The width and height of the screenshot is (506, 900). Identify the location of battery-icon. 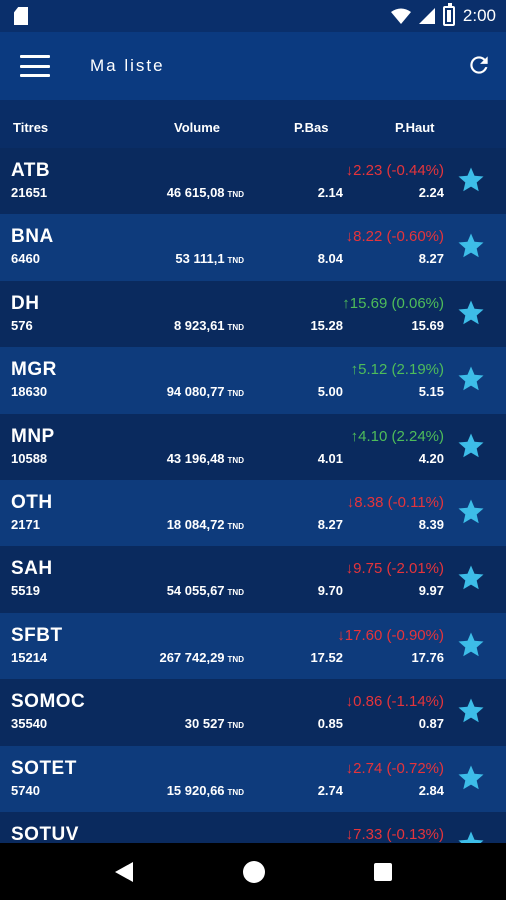
(448, 14).